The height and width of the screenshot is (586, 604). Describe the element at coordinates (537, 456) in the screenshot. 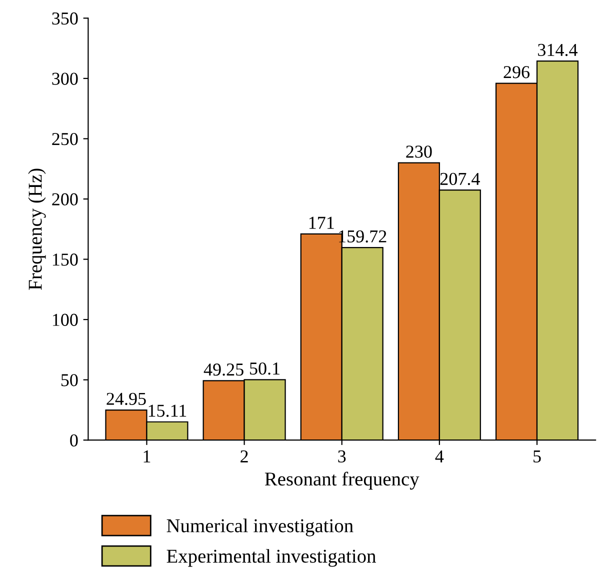

I see `x-tick-label: 5` at that location.